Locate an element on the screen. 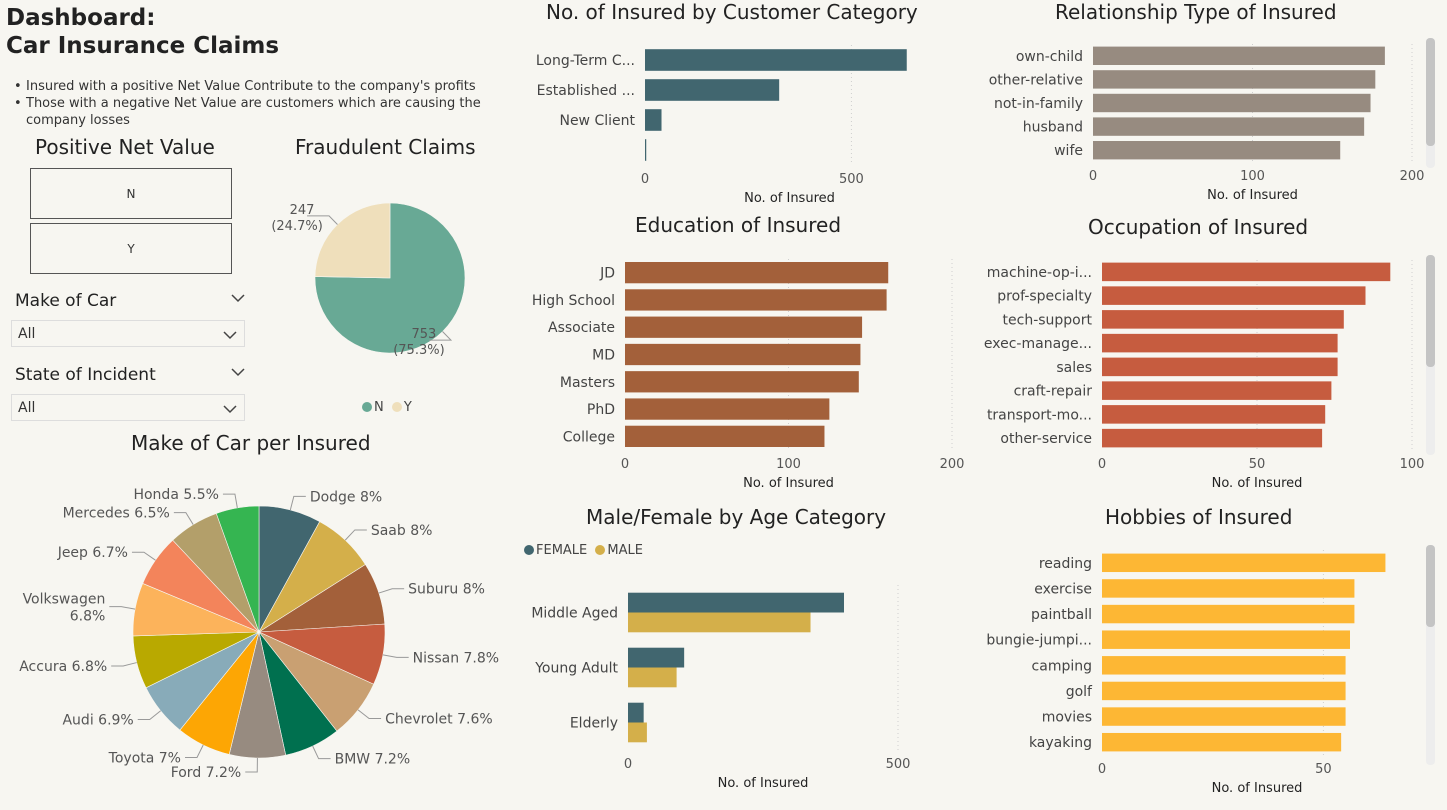 This screenshot has width=1447, height=810. fraud-chart-title: Fraudulent Claims is located at coordinates (385, 147).